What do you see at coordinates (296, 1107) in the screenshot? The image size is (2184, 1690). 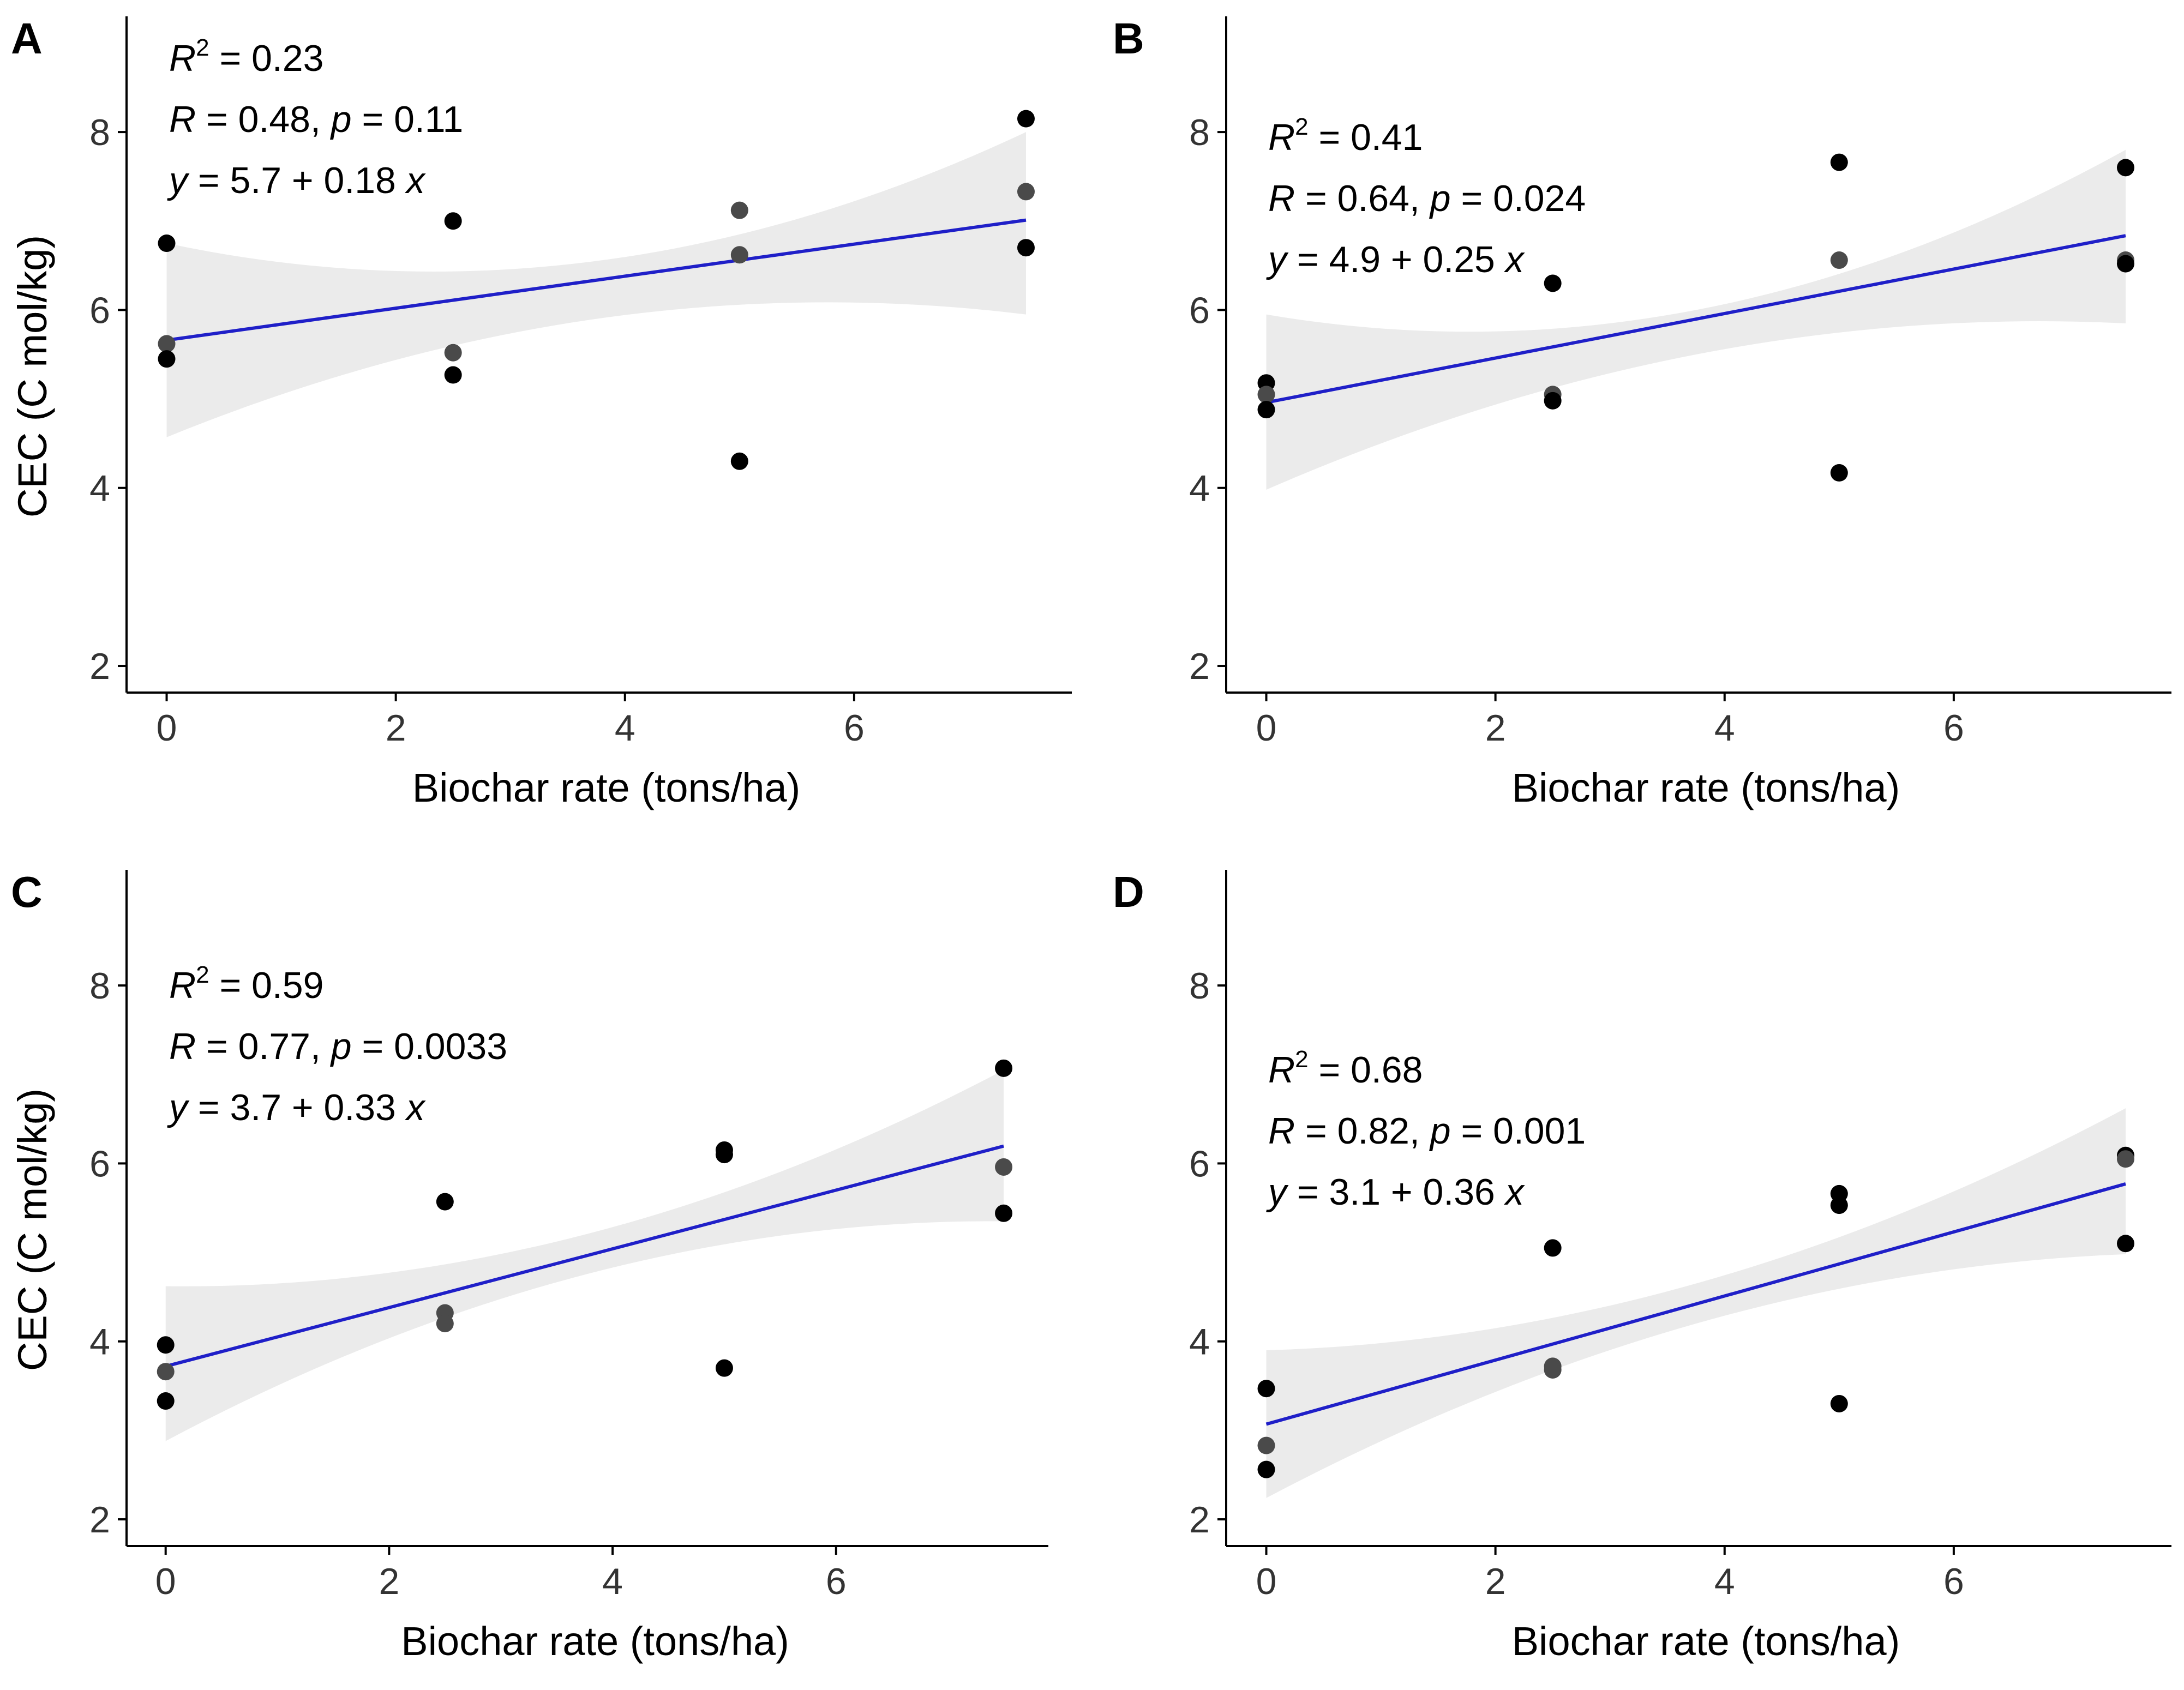 I see `equation-label: y = 3.7 + 0.33 x` at bounding box center [296, 1107].